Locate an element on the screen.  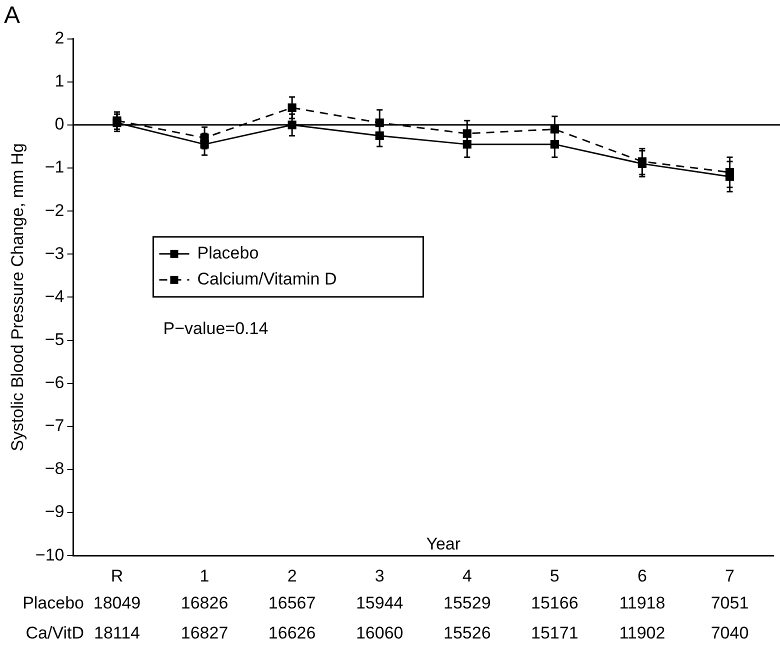
y-tick-label: −3 is located at coordinates (54, 253).